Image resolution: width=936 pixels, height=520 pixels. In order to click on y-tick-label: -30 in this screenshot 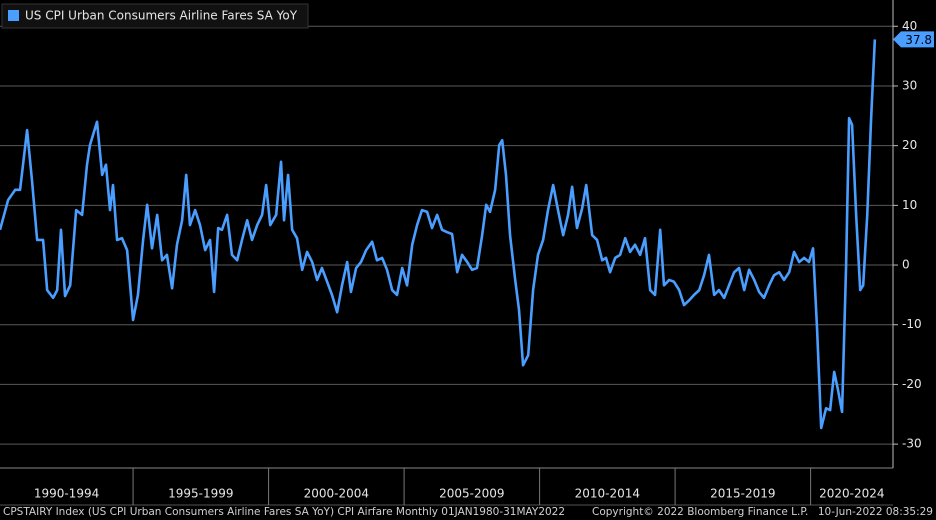, I will do `click(912, 444)`.